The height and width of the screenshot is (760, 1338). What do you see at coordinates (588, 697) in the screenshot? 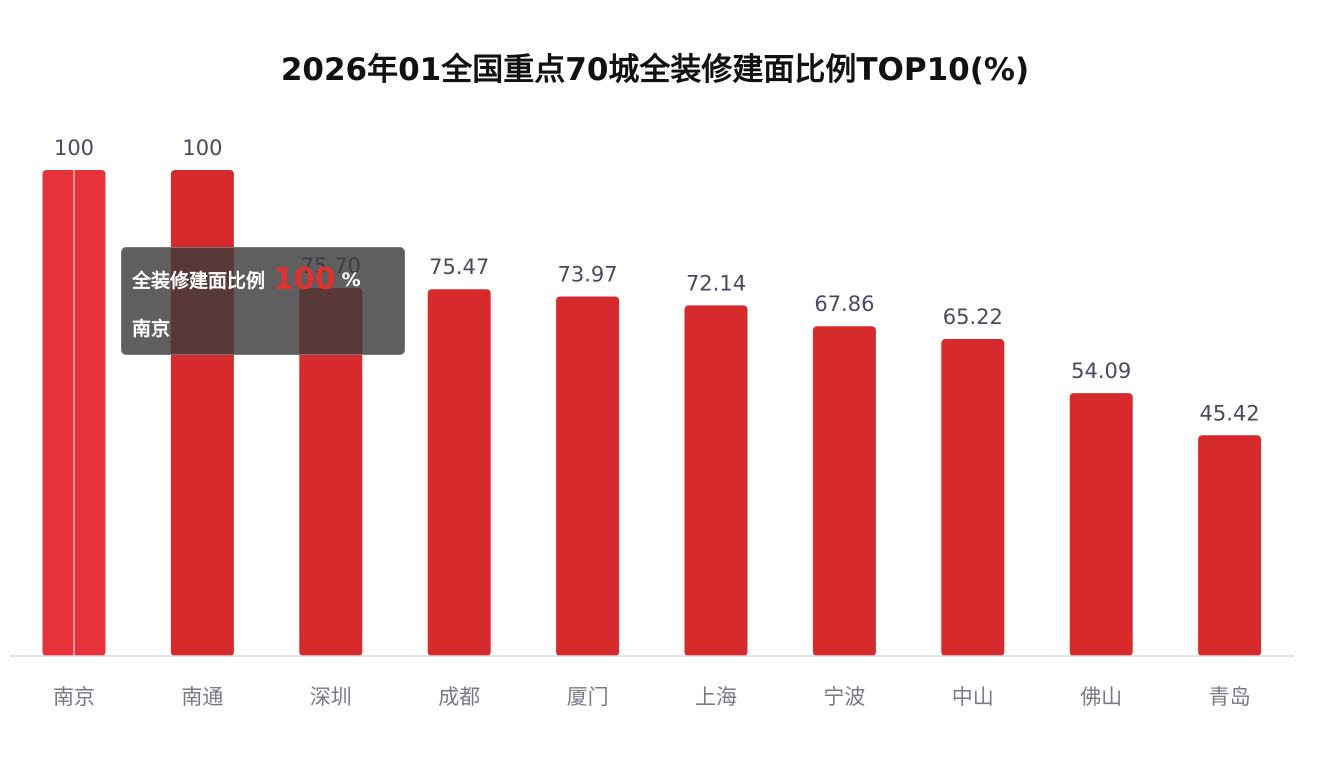
I see `x-tick-label-4: 厦门` at bounding box center [588, 697].